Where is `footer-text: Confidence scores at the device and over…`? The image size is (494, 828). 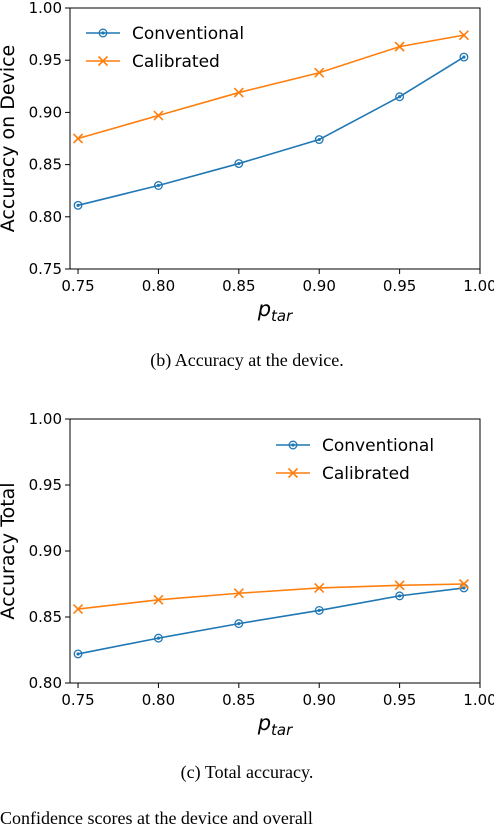
footer-text: Confidence scores at the device and over… is located at coordinates (156, 818).